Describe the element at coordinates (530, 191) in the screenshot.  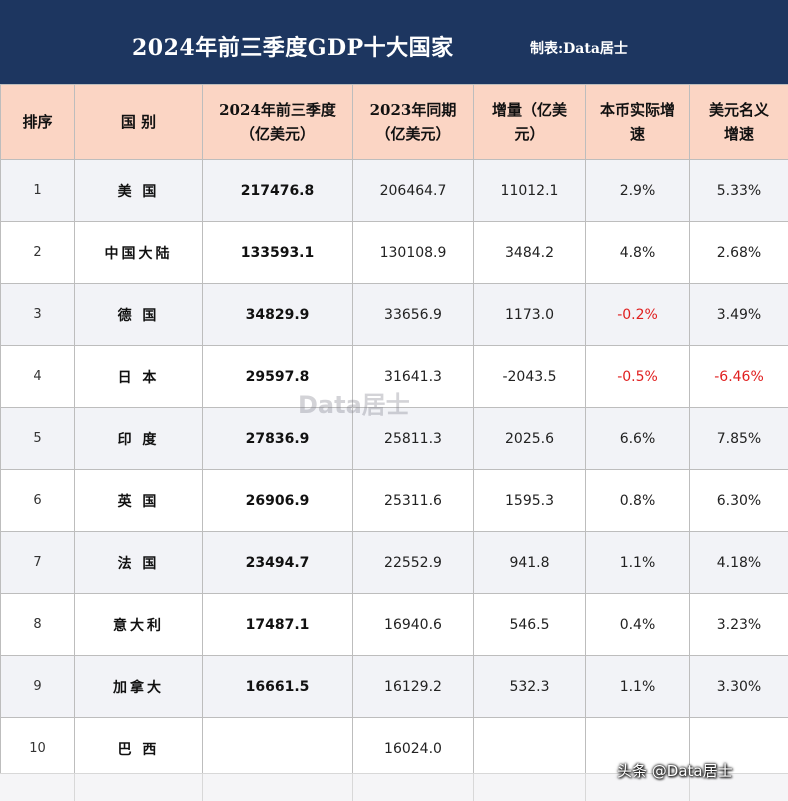
I see `cell-increase: 11012.1` at that location.